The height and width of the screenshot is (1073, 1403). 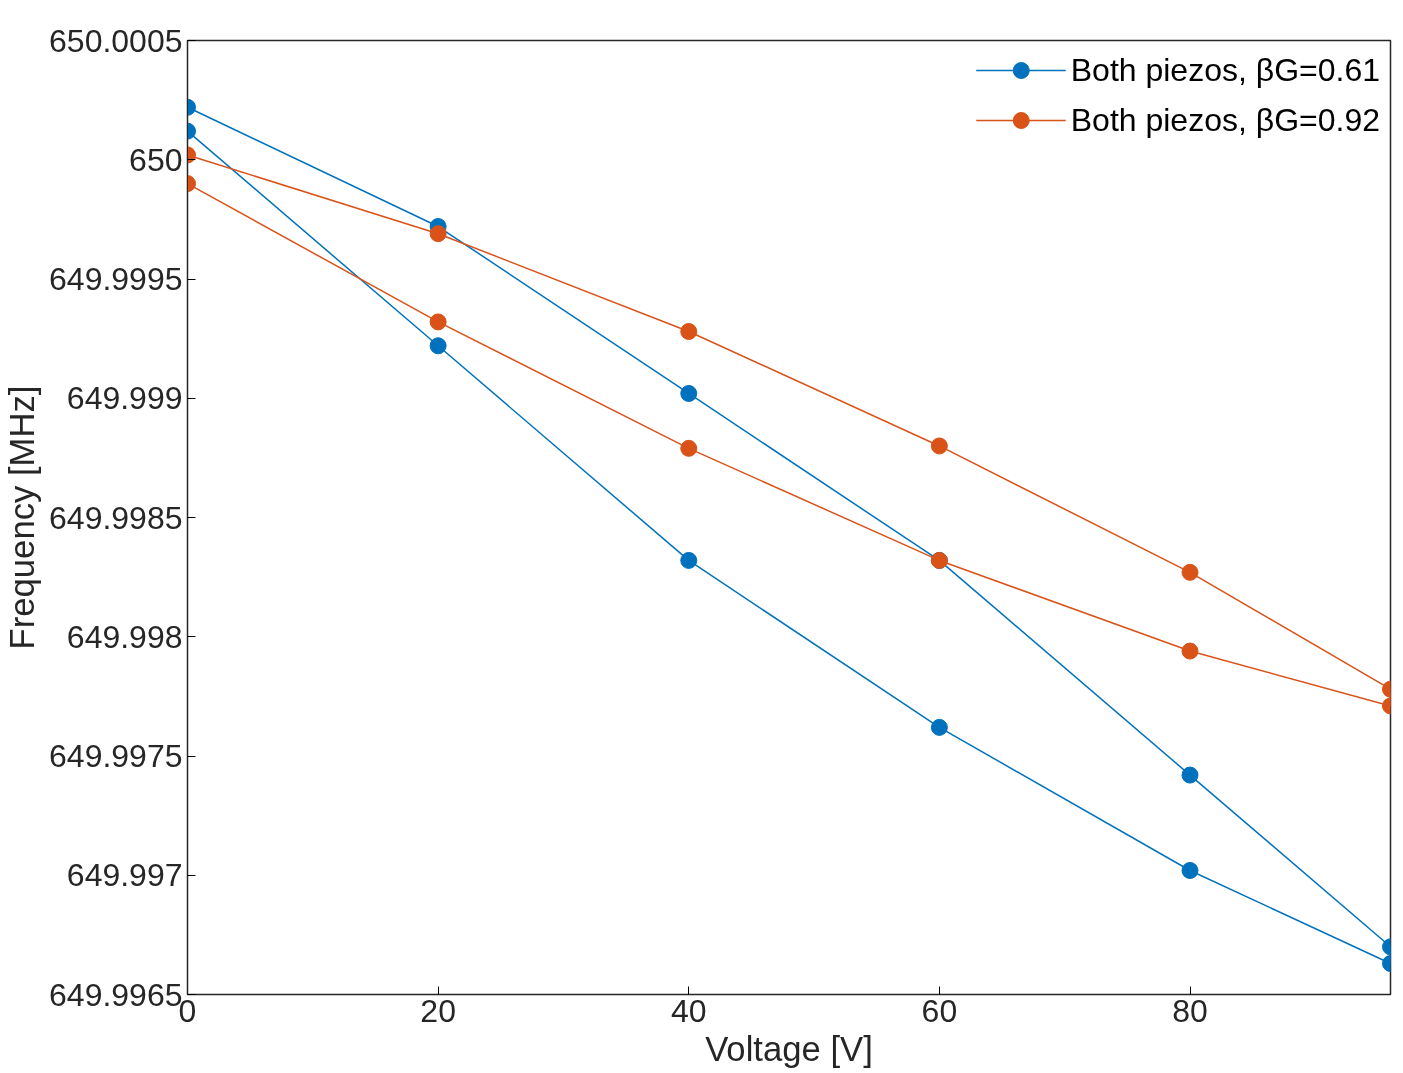 What do you see at coordinates (22, 517) in the screenshot?
I see `y-axis-title: Frequency [MHz]` at bounding box center [22, 517].